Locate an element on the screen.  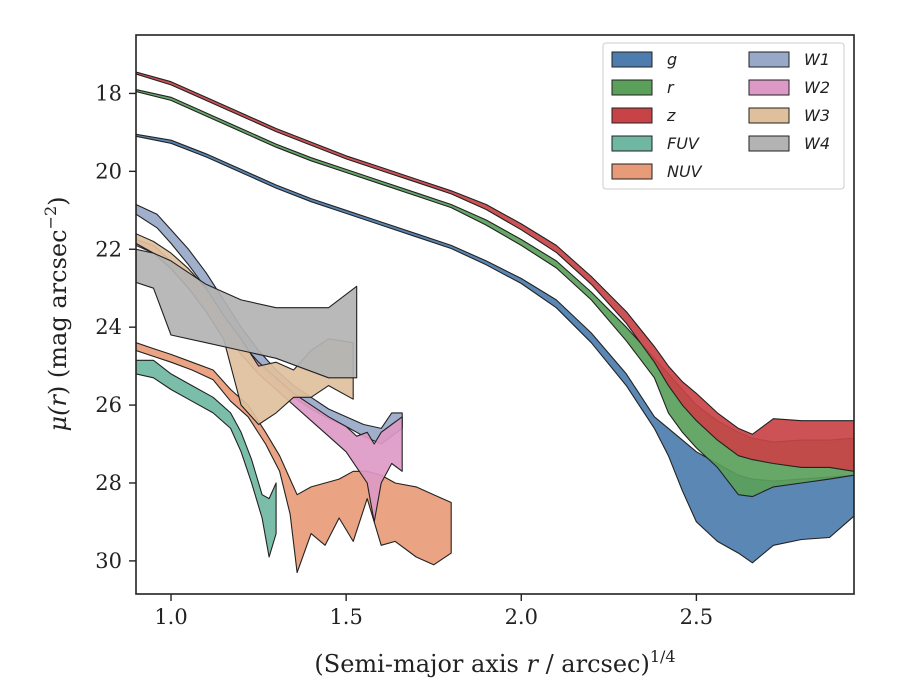
band-fuv is located at coordinates (206, 458).